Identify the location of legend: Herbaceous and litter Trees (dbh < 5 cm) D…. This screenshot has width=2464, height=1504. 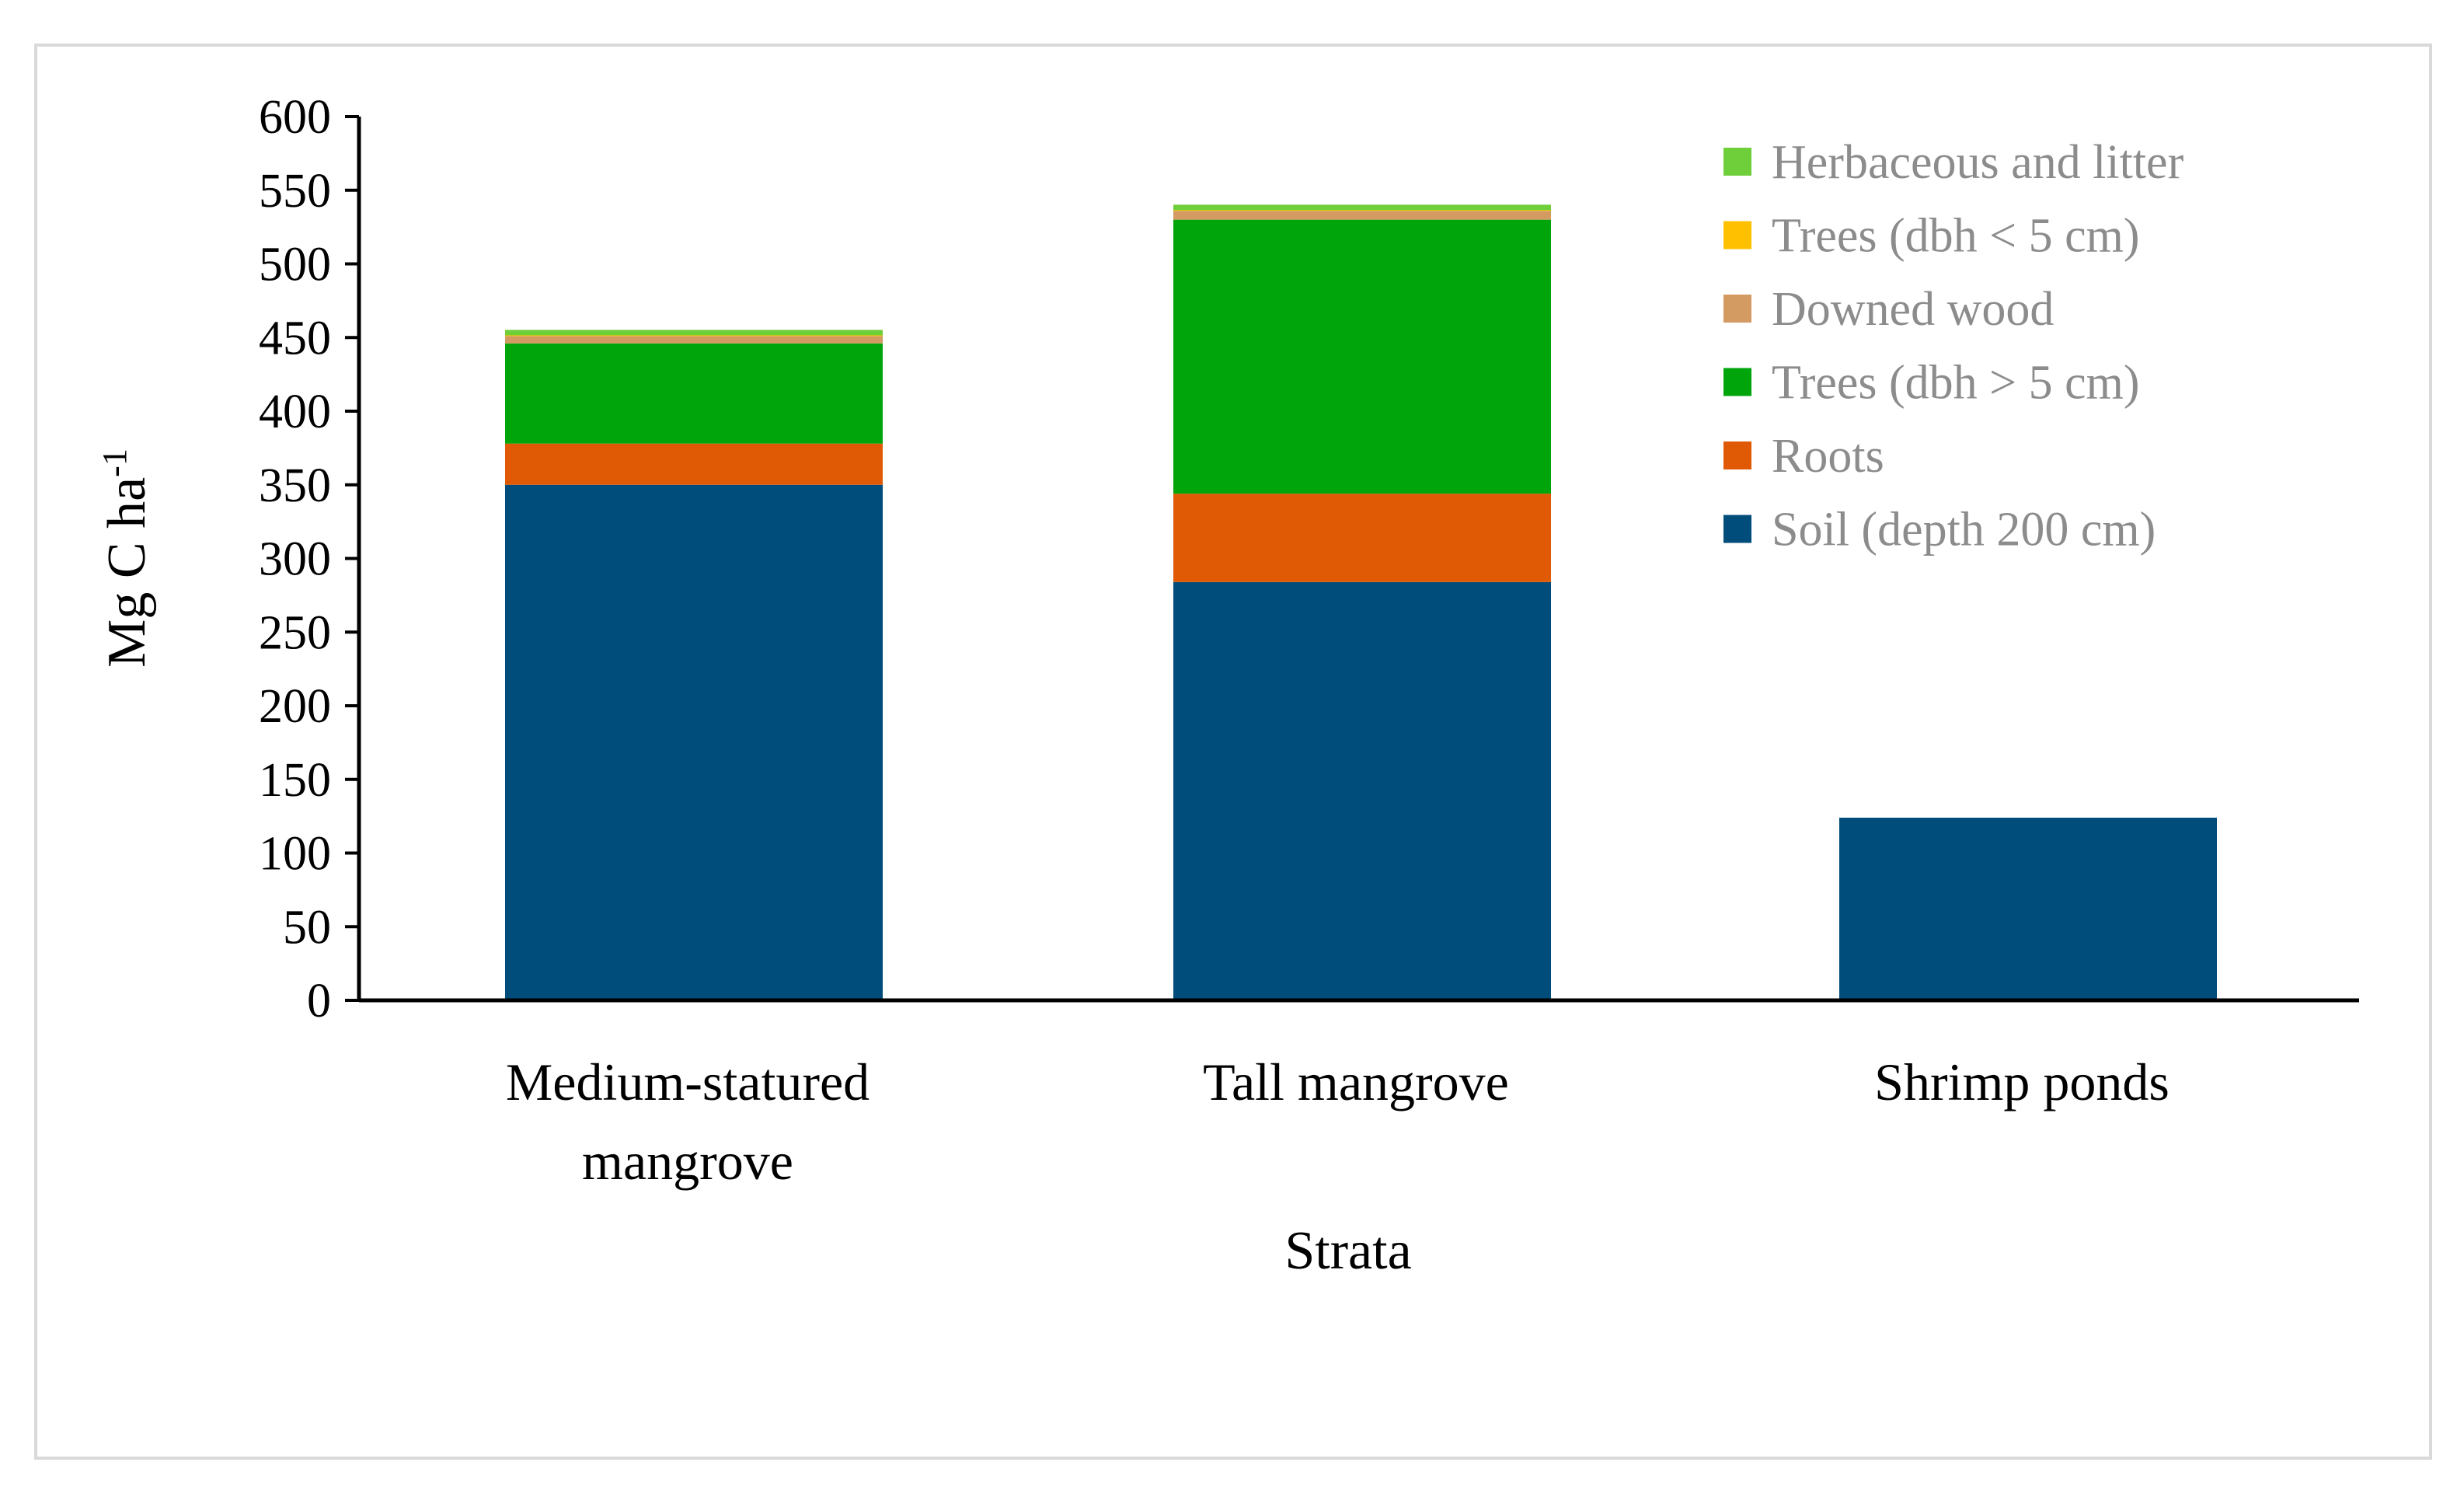
(1953, 346).